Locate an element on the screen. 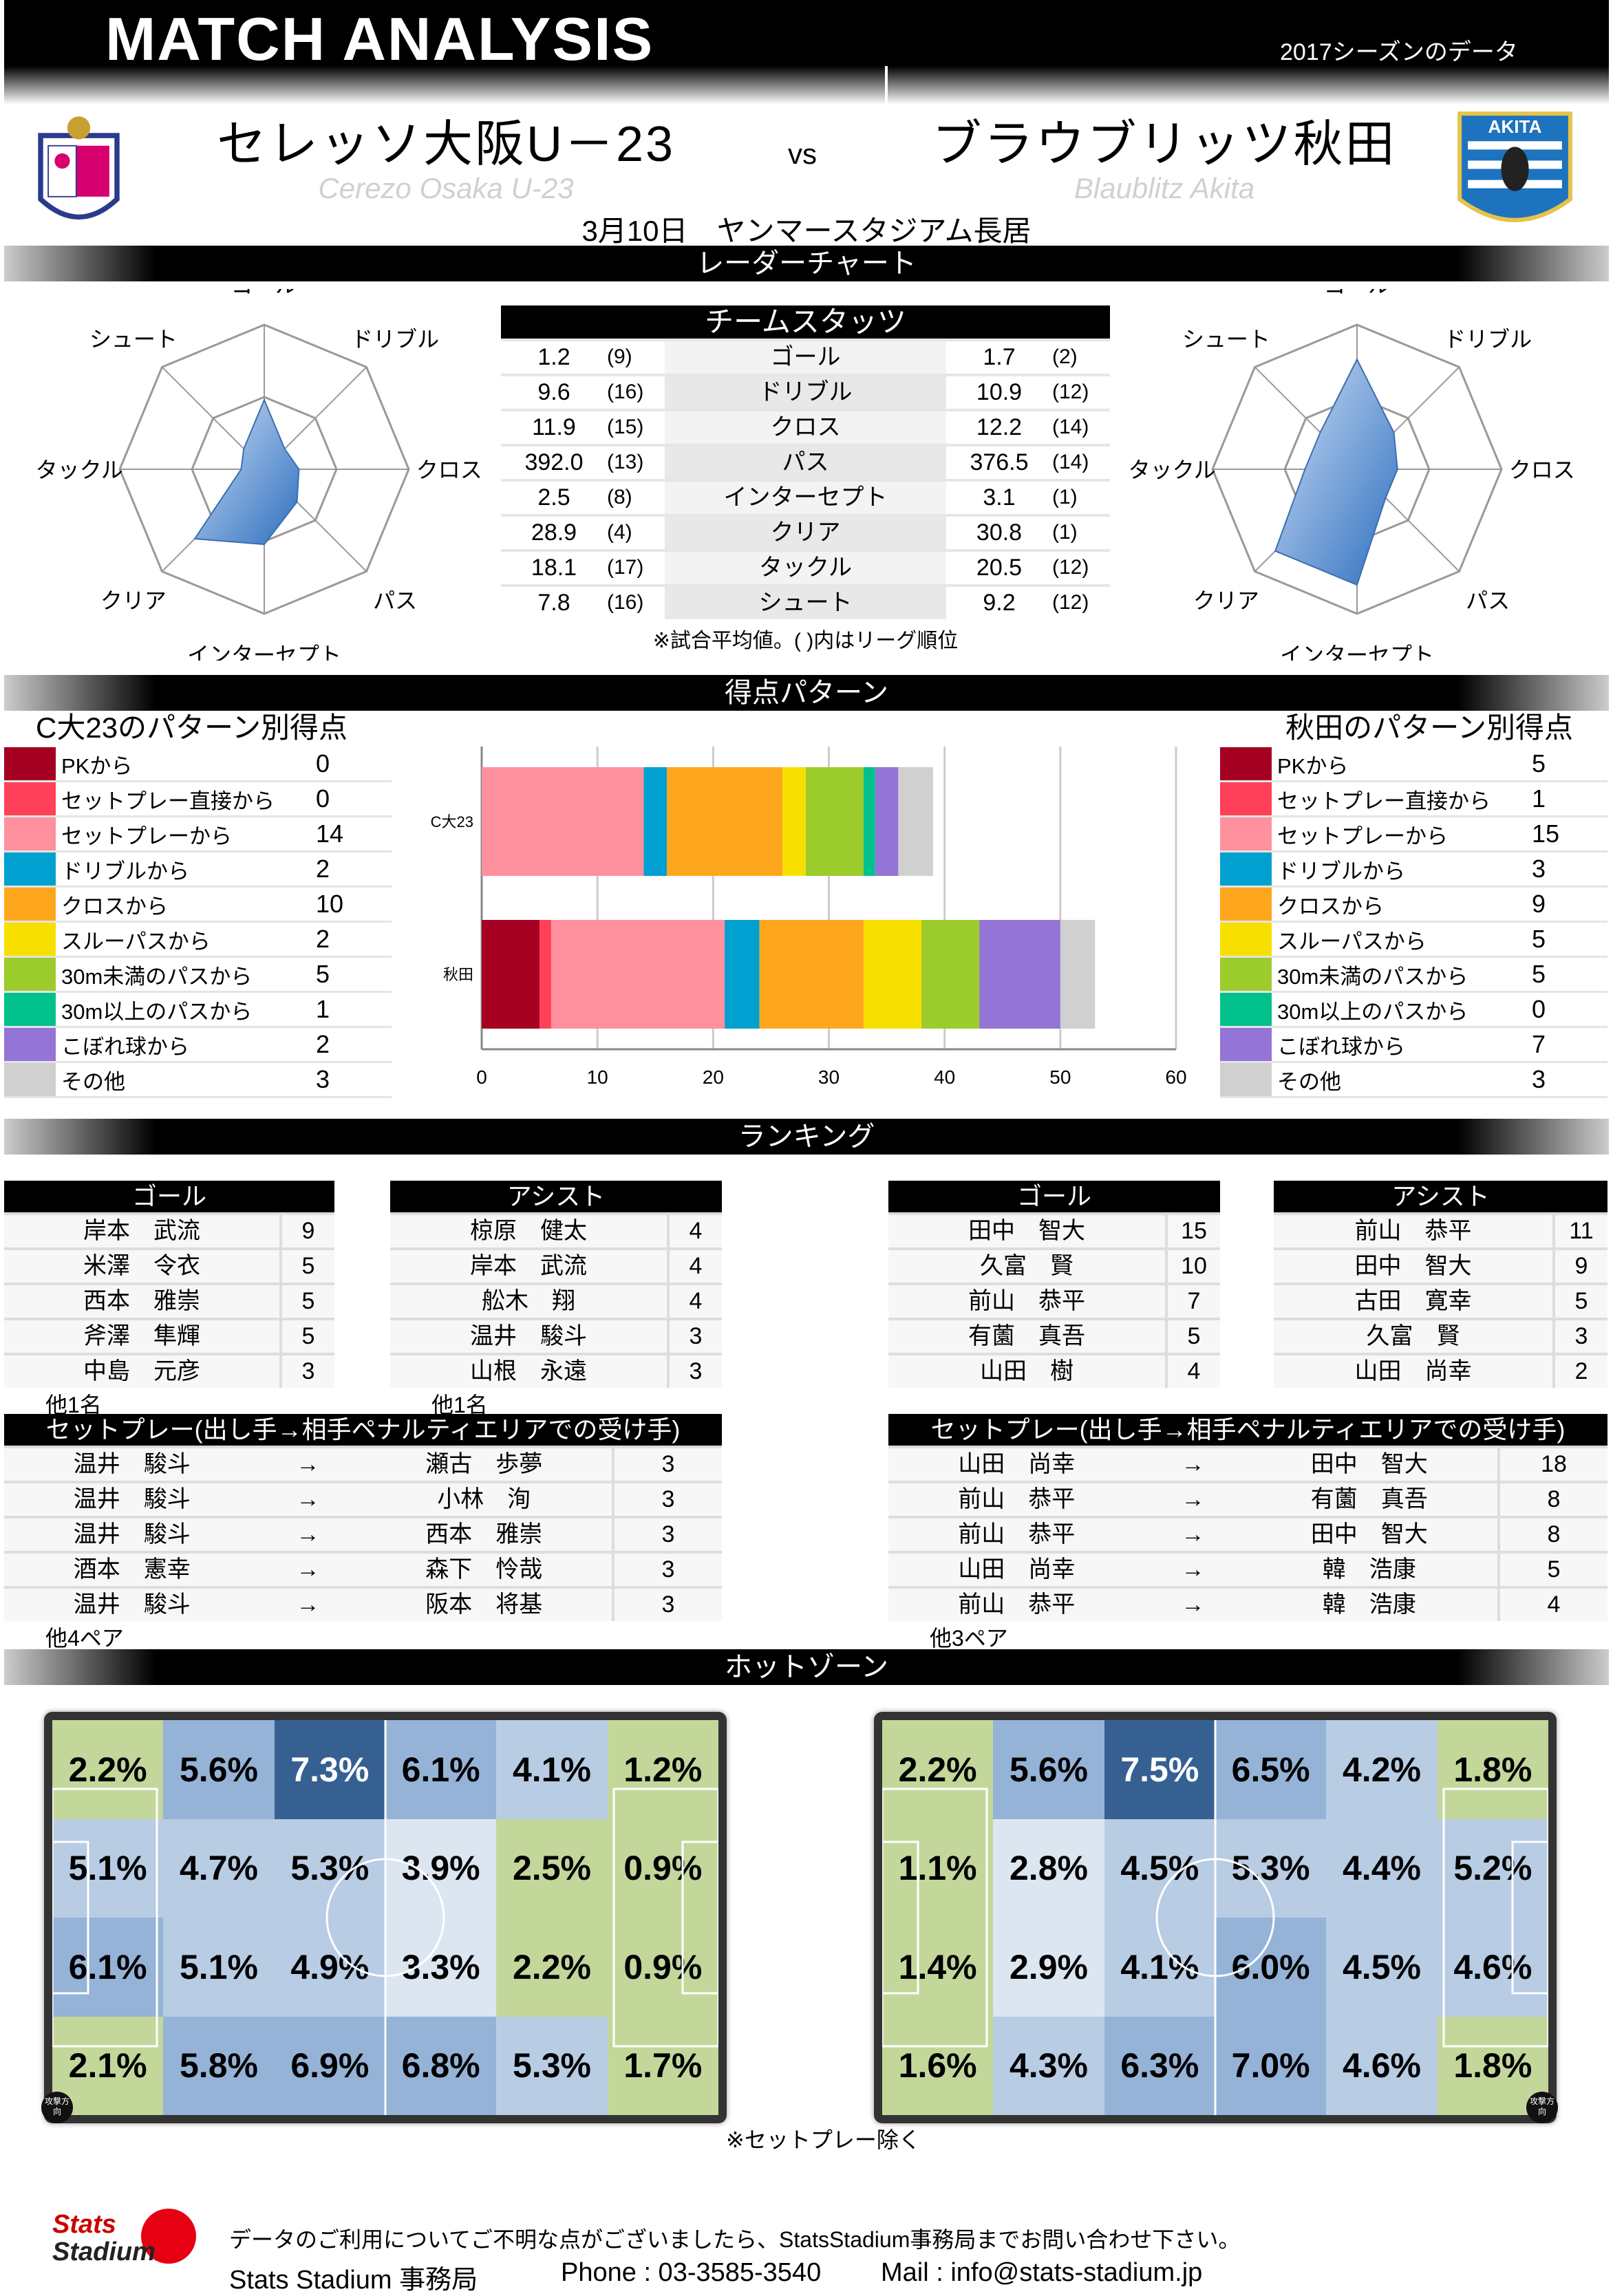 The width and height of the screenshot is (1613, 2296). stats-away-rank: (2) is located at coordinates (1065, 356).